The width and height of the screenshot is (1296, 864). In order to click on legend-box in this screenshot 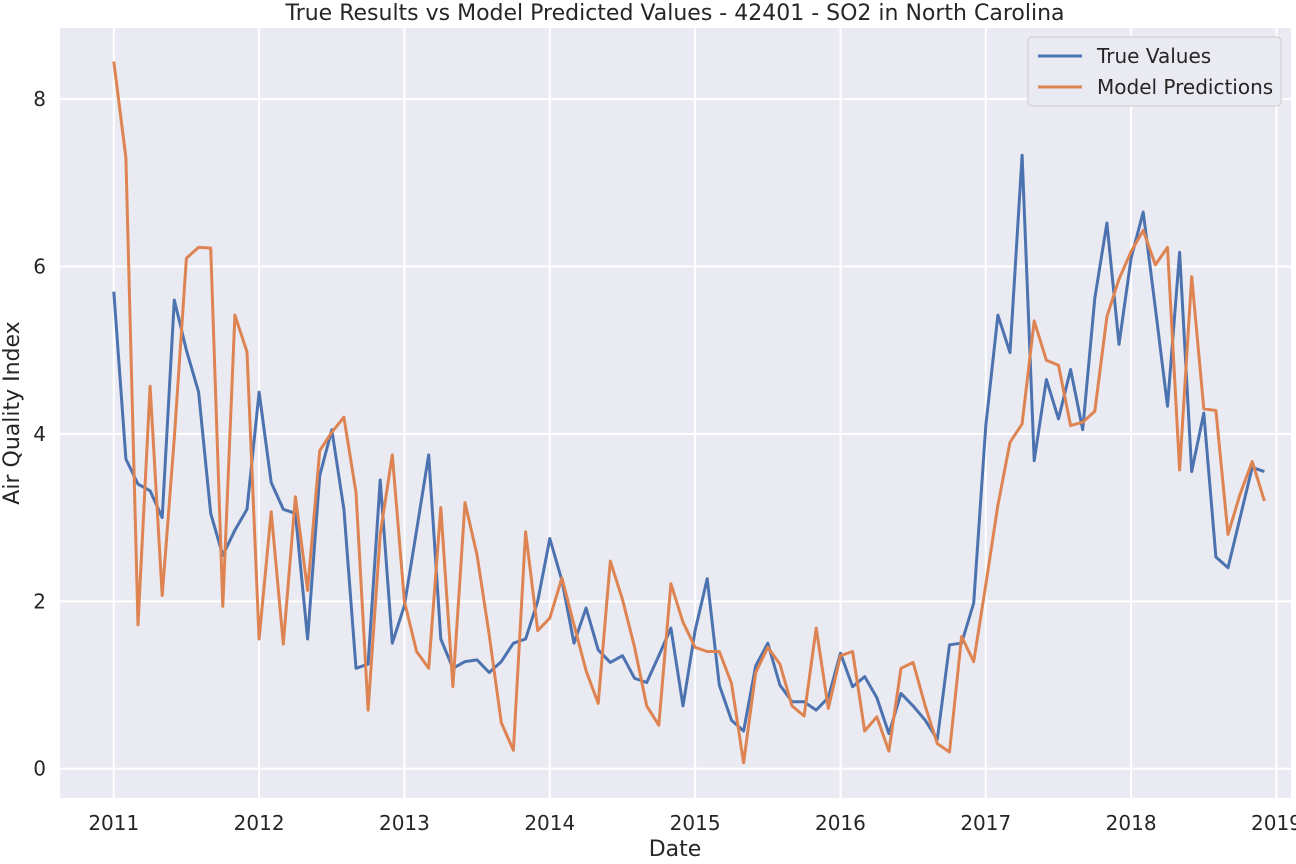, I will do `click(1154, 71)`.